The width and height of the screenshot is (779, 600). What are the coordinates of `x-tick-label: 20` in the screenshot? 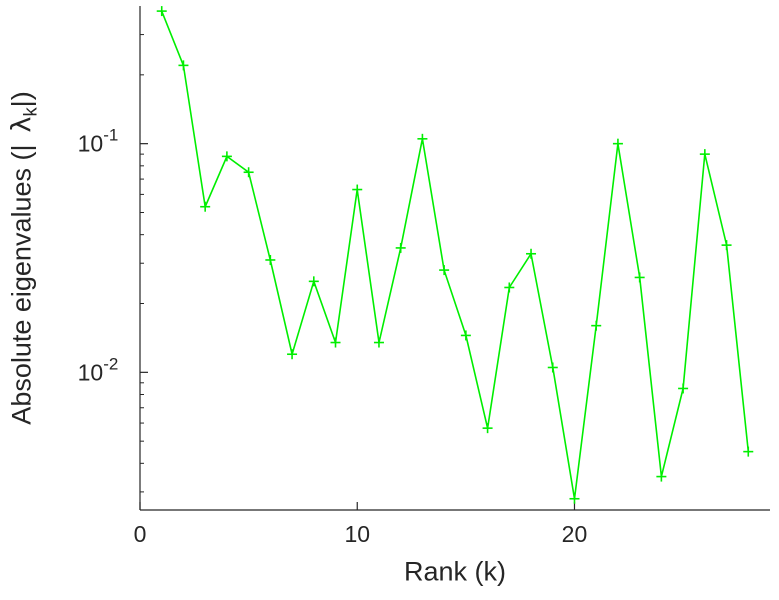 It's located at (575, 534).